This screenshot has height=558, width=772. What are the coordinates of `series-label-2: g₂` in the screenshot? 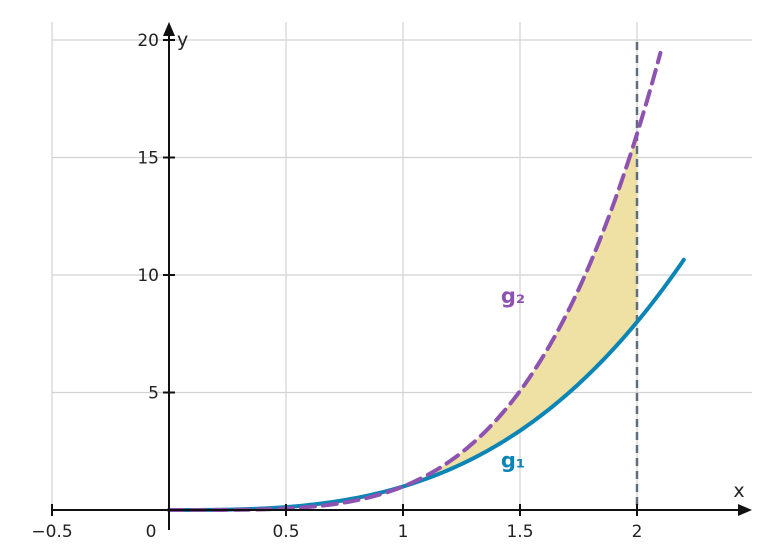 It's located at (513, 296).